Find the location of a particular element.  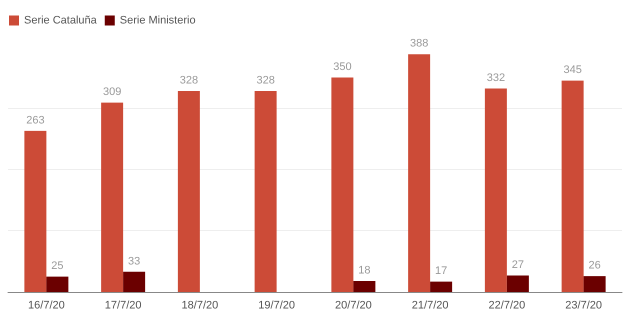

legend-label: Serie Ministerio is located at coordinates (158, 20).